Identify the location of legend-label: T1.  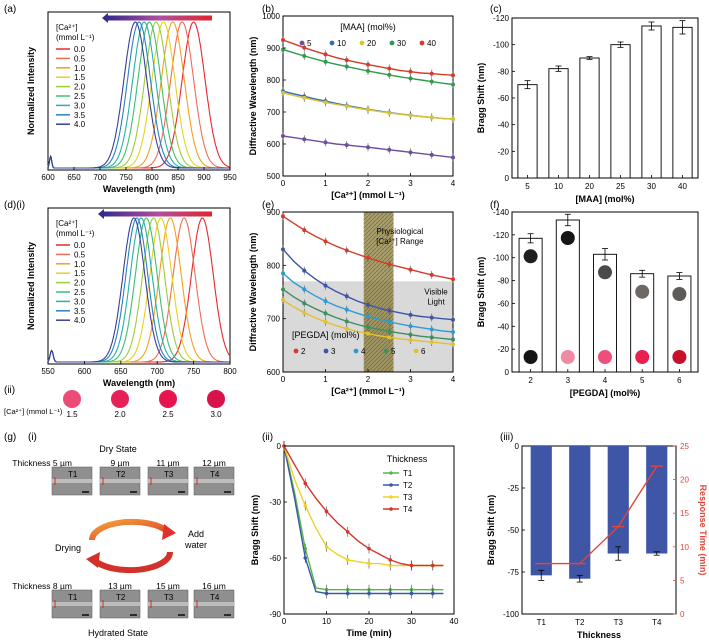
(408, 473).